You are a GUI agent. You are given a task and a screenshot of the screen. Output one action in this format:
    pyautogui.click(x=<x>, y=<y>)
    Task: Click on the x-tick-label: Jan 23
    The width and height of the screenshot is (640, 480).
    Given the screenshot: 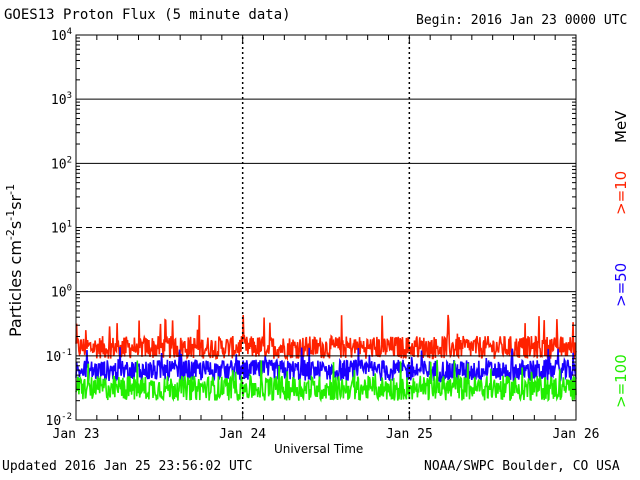 What is the action you would take?
    pyautogui.click(x=76, y=434)
    